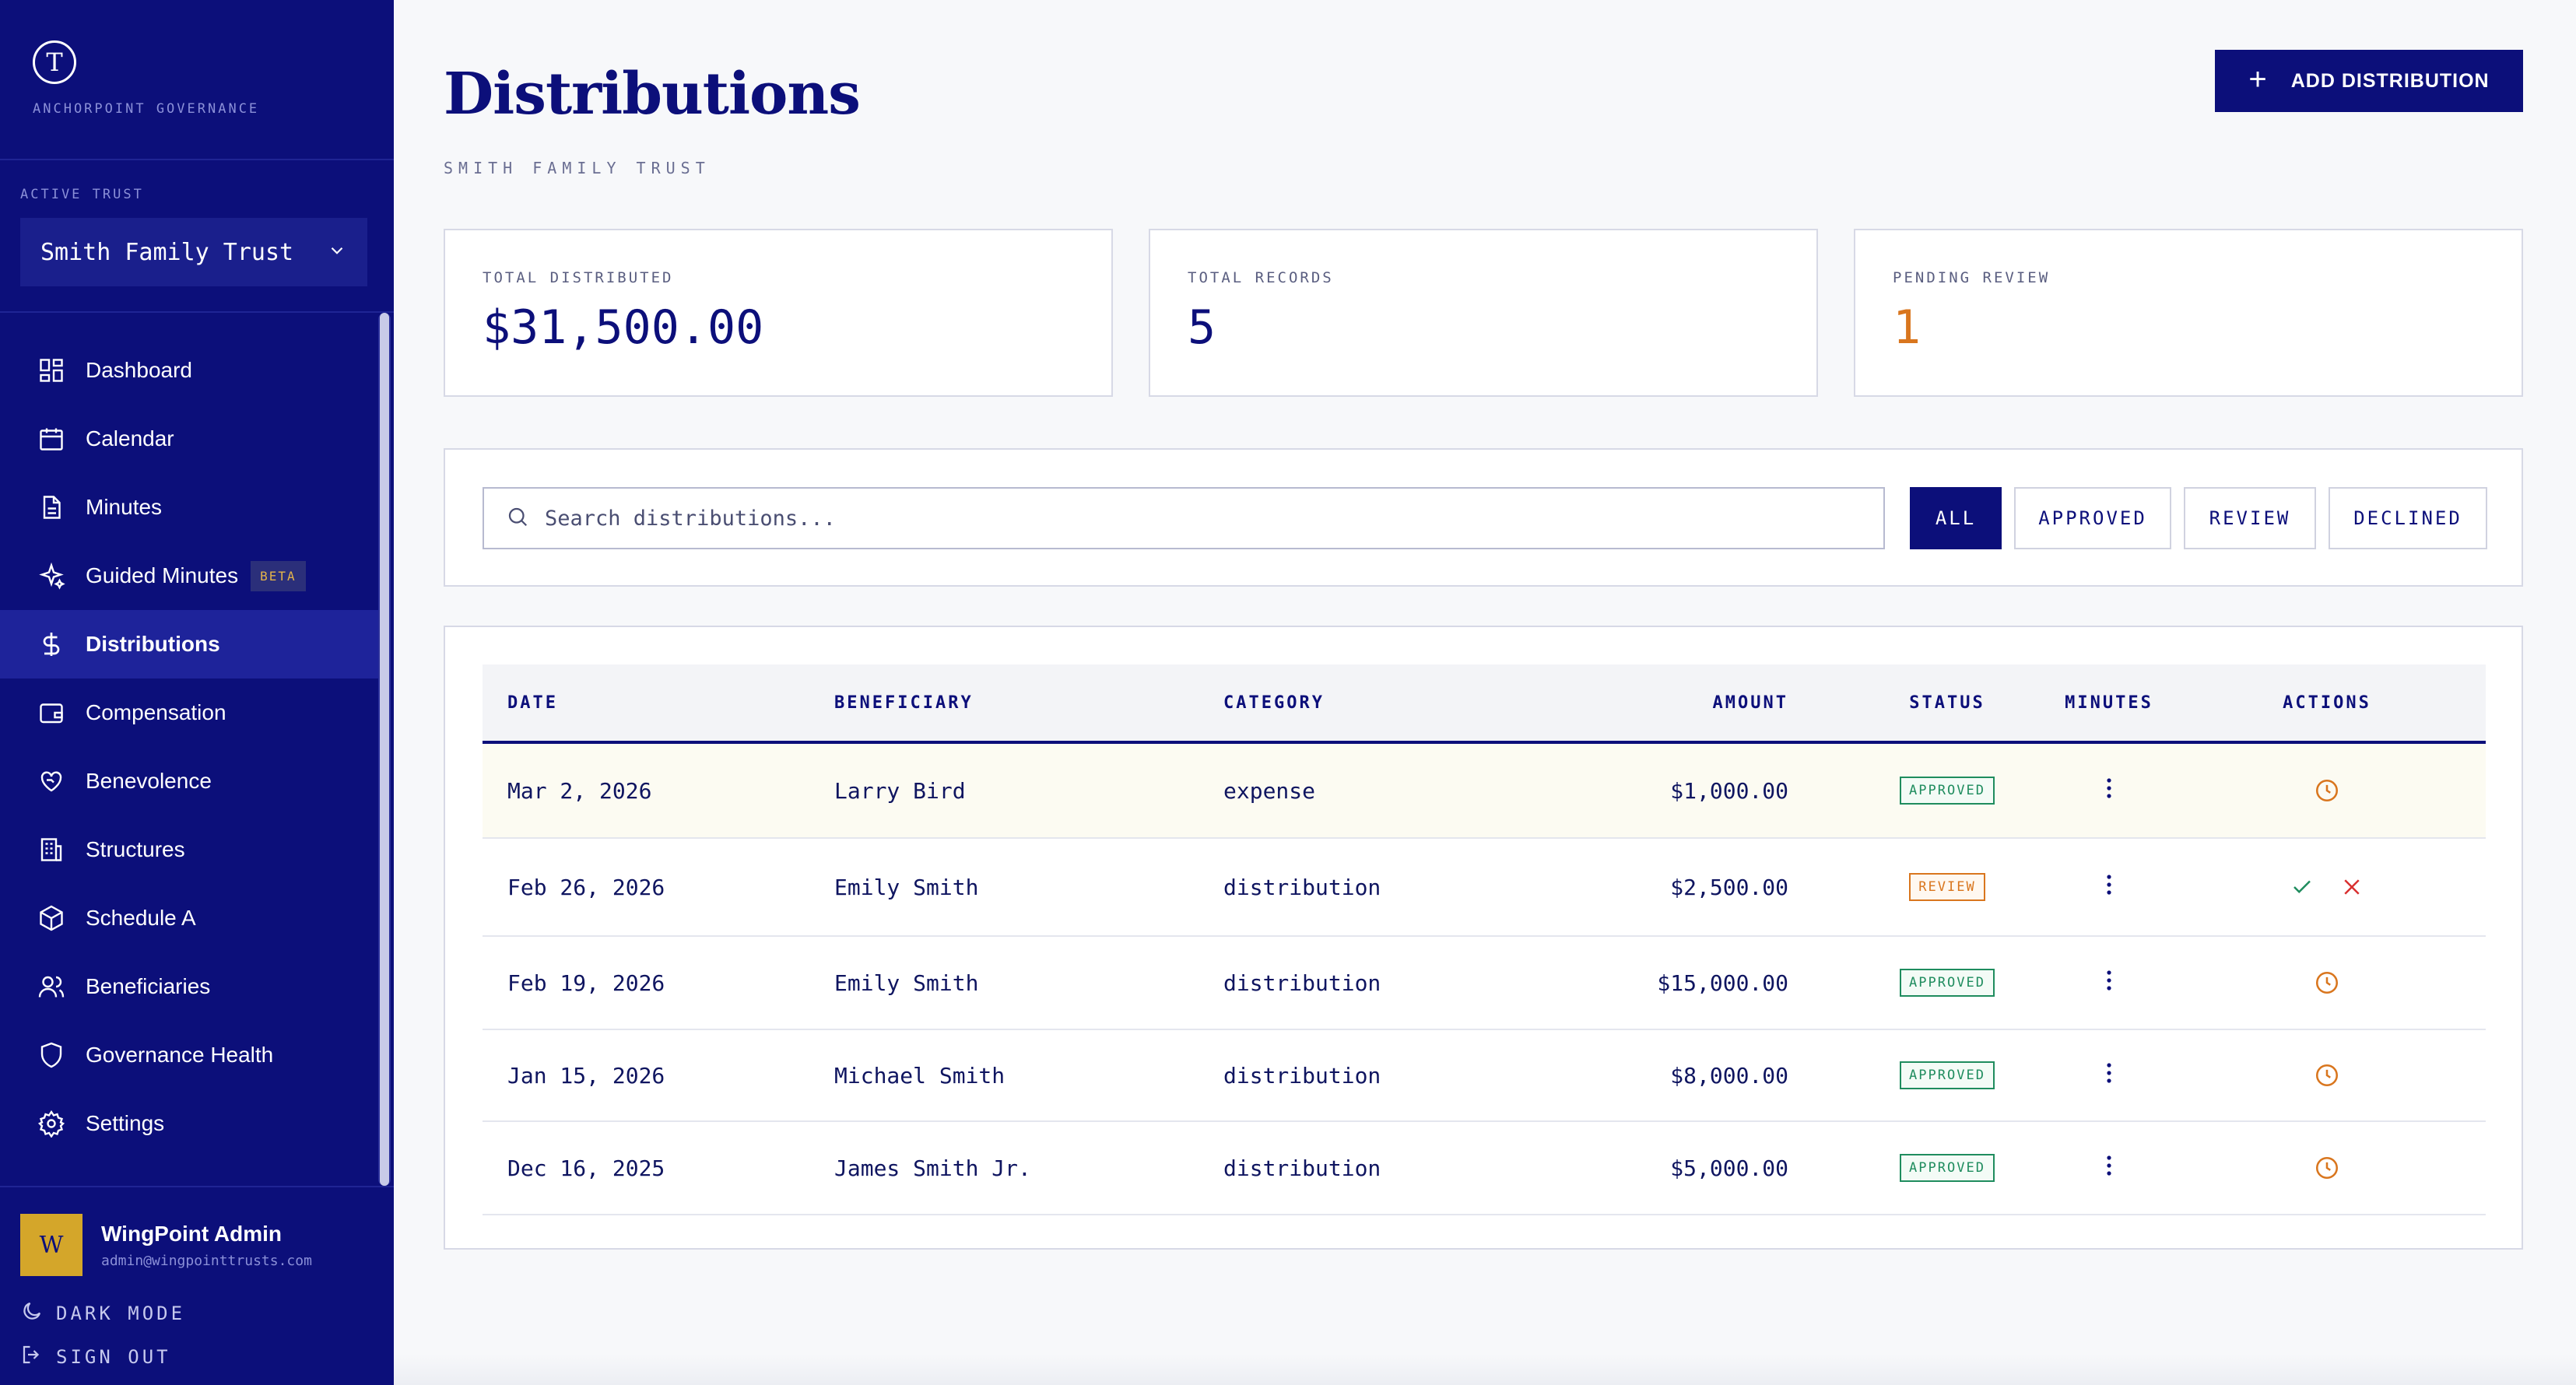 The image size is (2576, 1385). I want to click on cell-date: Feb 19, 2026, so click(586, 983).